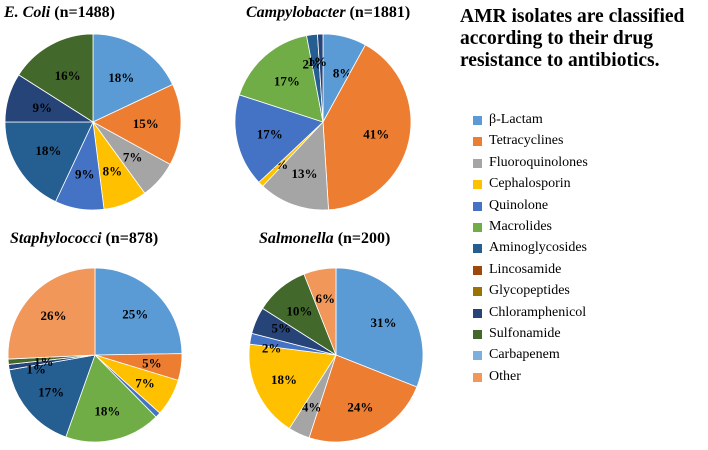 This screenshot has height=450, width=708. What do you see at coordinates (121, 77) in the screenshot?
I see `pie-ecoli-label-lactam: 18%` at bounding box center [121, 77].